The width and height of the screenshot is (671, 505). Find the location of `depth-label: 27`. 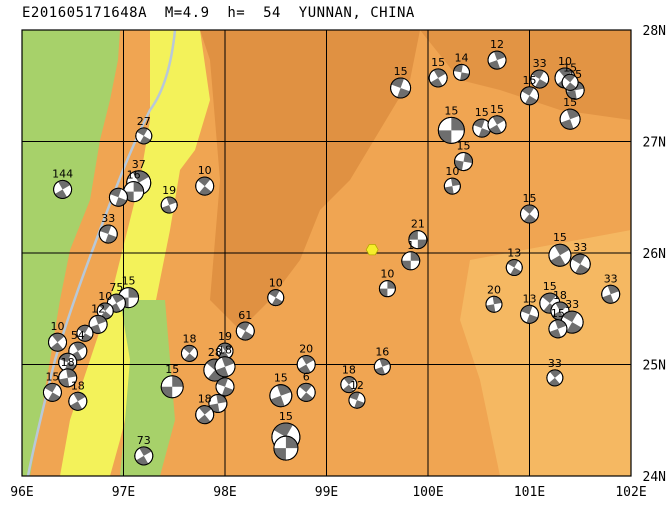

depth-label: 27 is located at coordinates (144, 121).